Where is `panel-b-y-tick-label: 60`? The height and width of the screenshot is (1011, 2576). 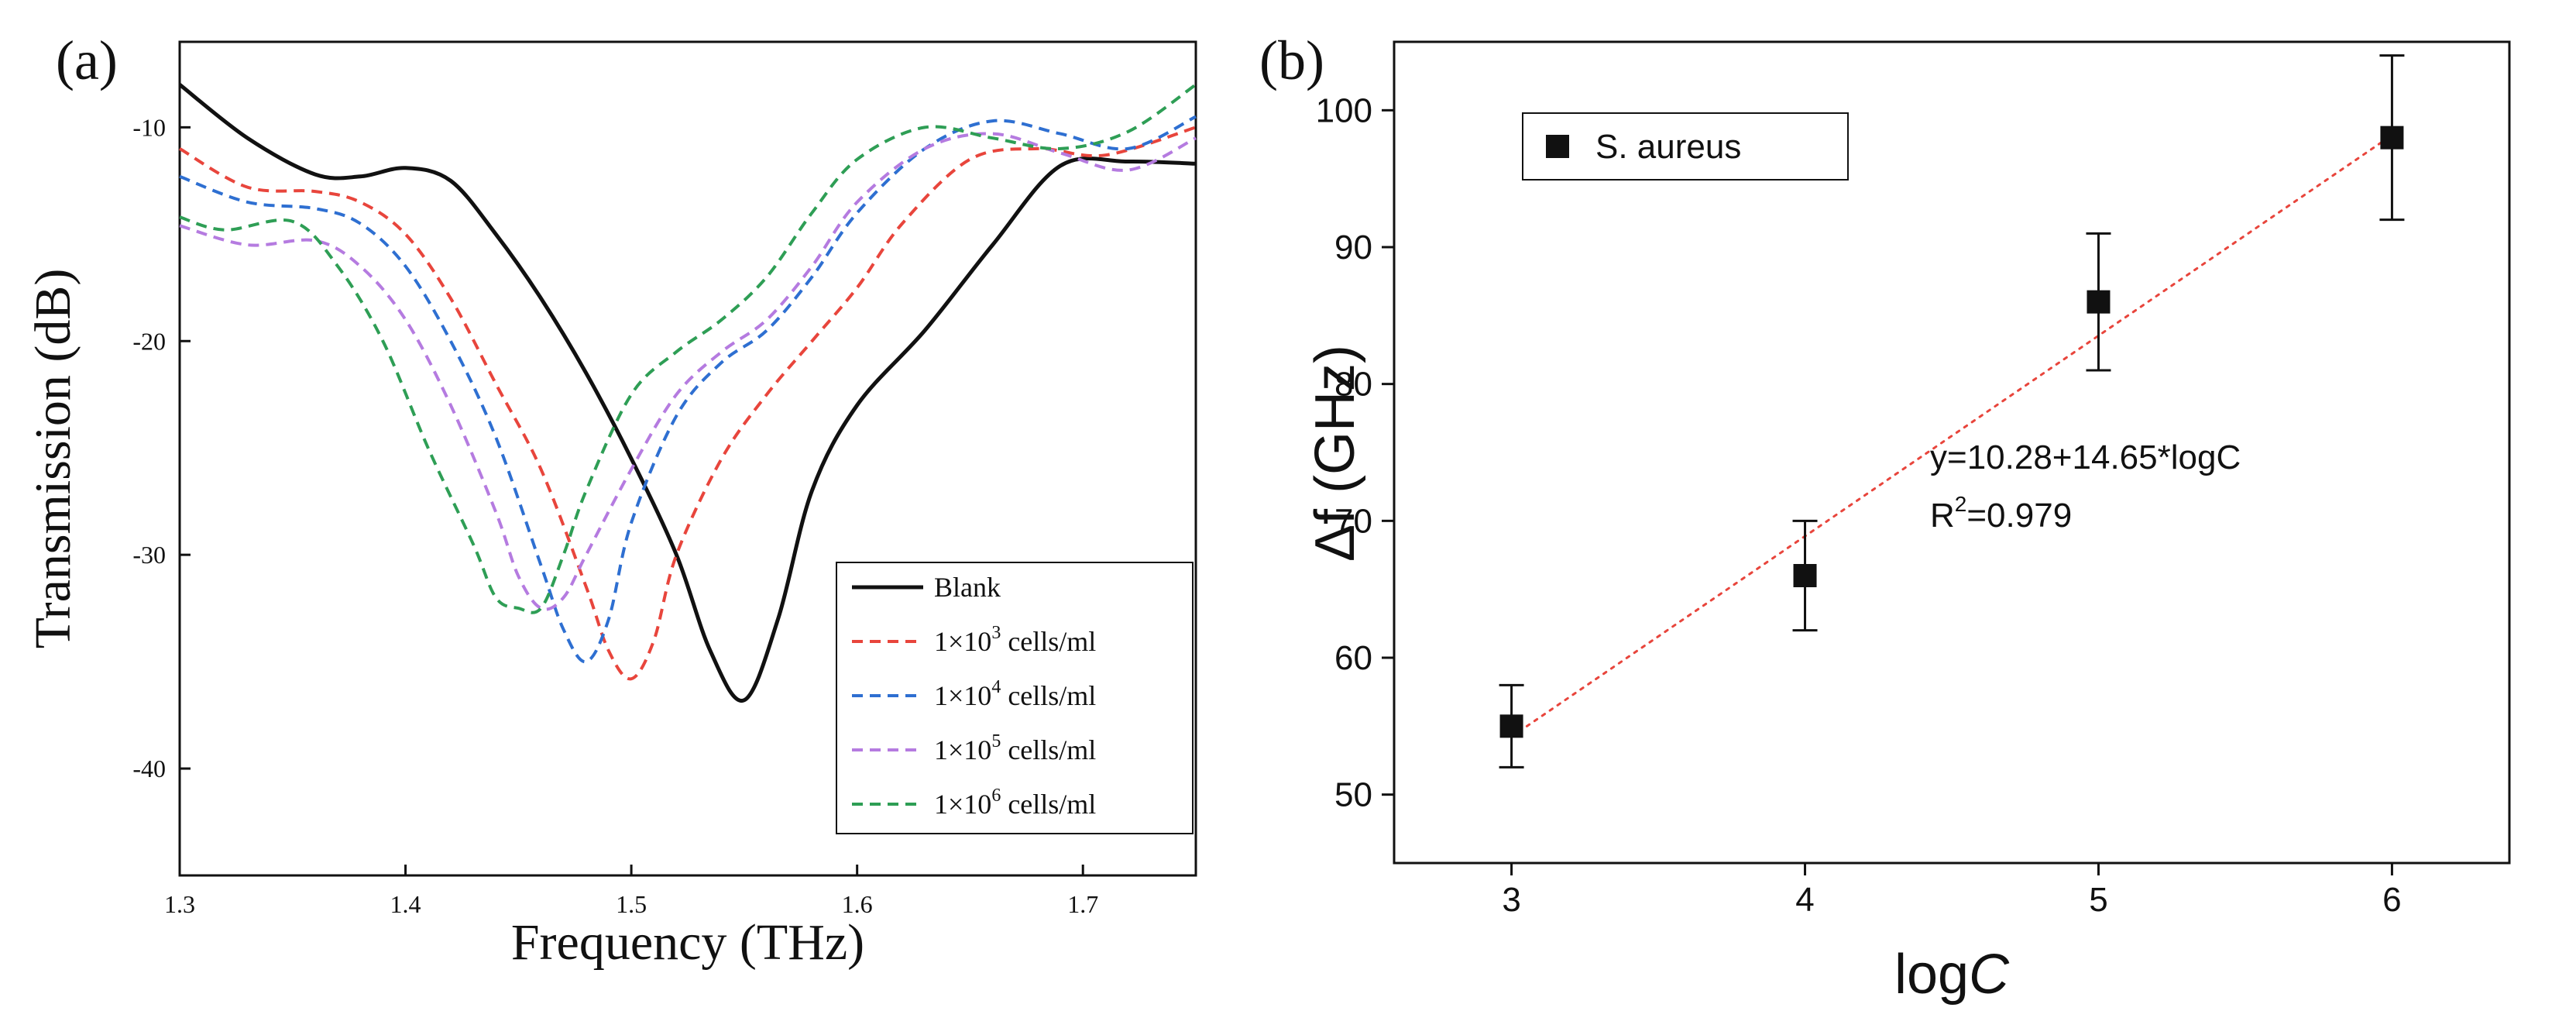
panel-b-y-tick-label: 60 is located at coordinates (1353, 658).